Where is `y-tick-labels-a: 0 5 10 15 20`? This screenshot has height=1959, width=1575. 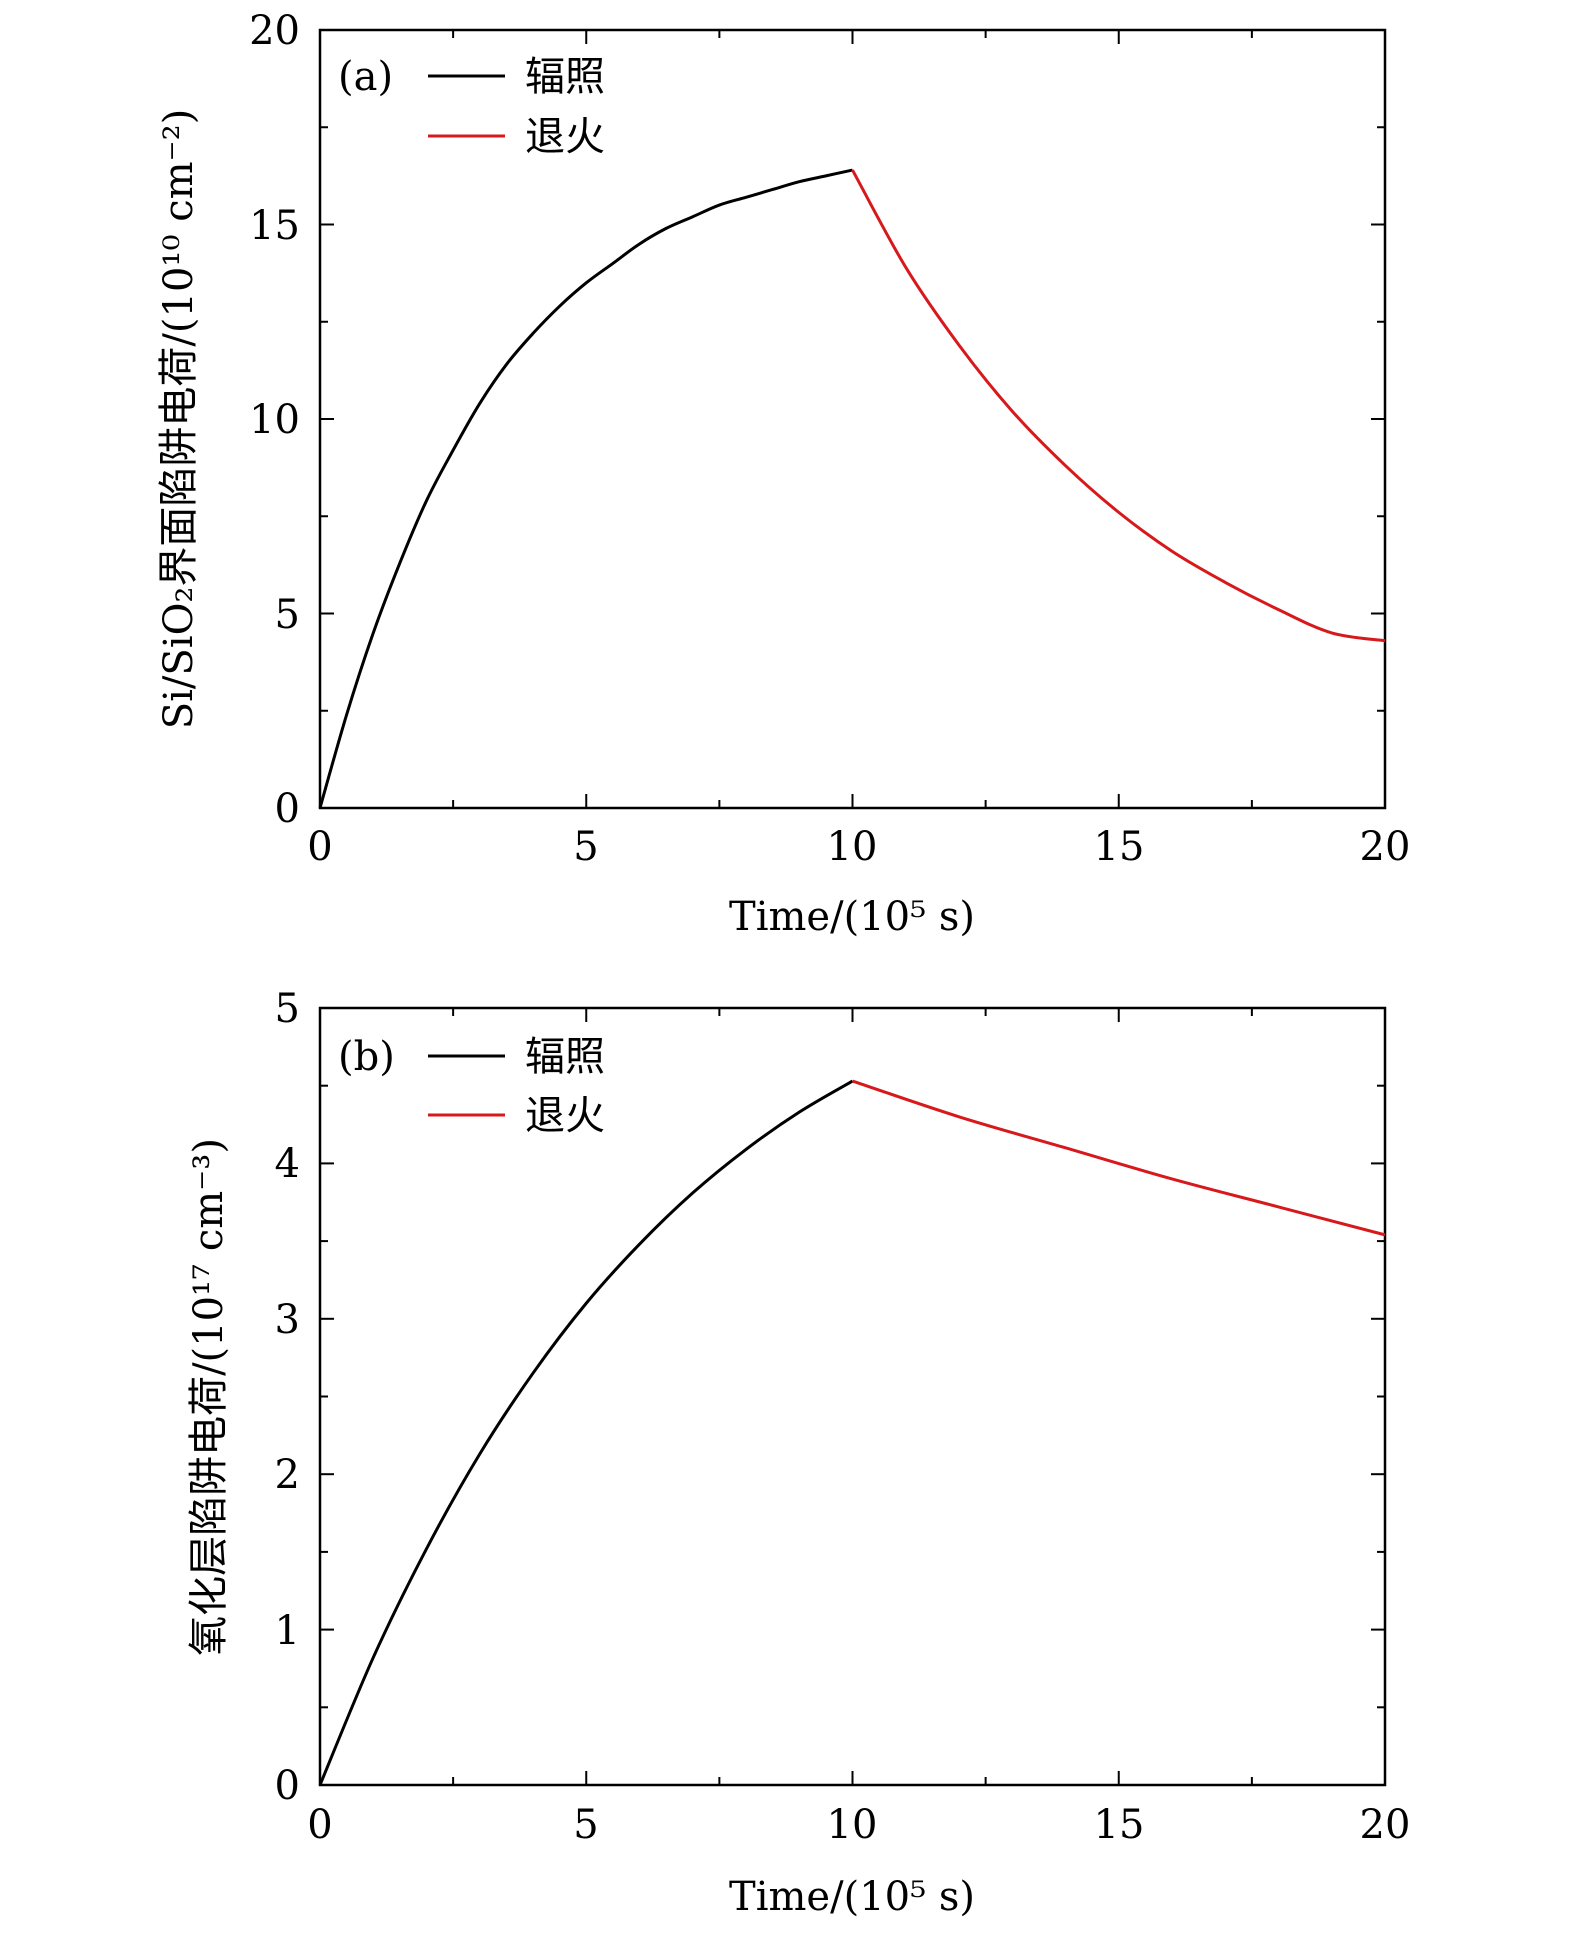 y-tick-labels-a: 0 5 10 15 20 is located at coordinates (274, 420).